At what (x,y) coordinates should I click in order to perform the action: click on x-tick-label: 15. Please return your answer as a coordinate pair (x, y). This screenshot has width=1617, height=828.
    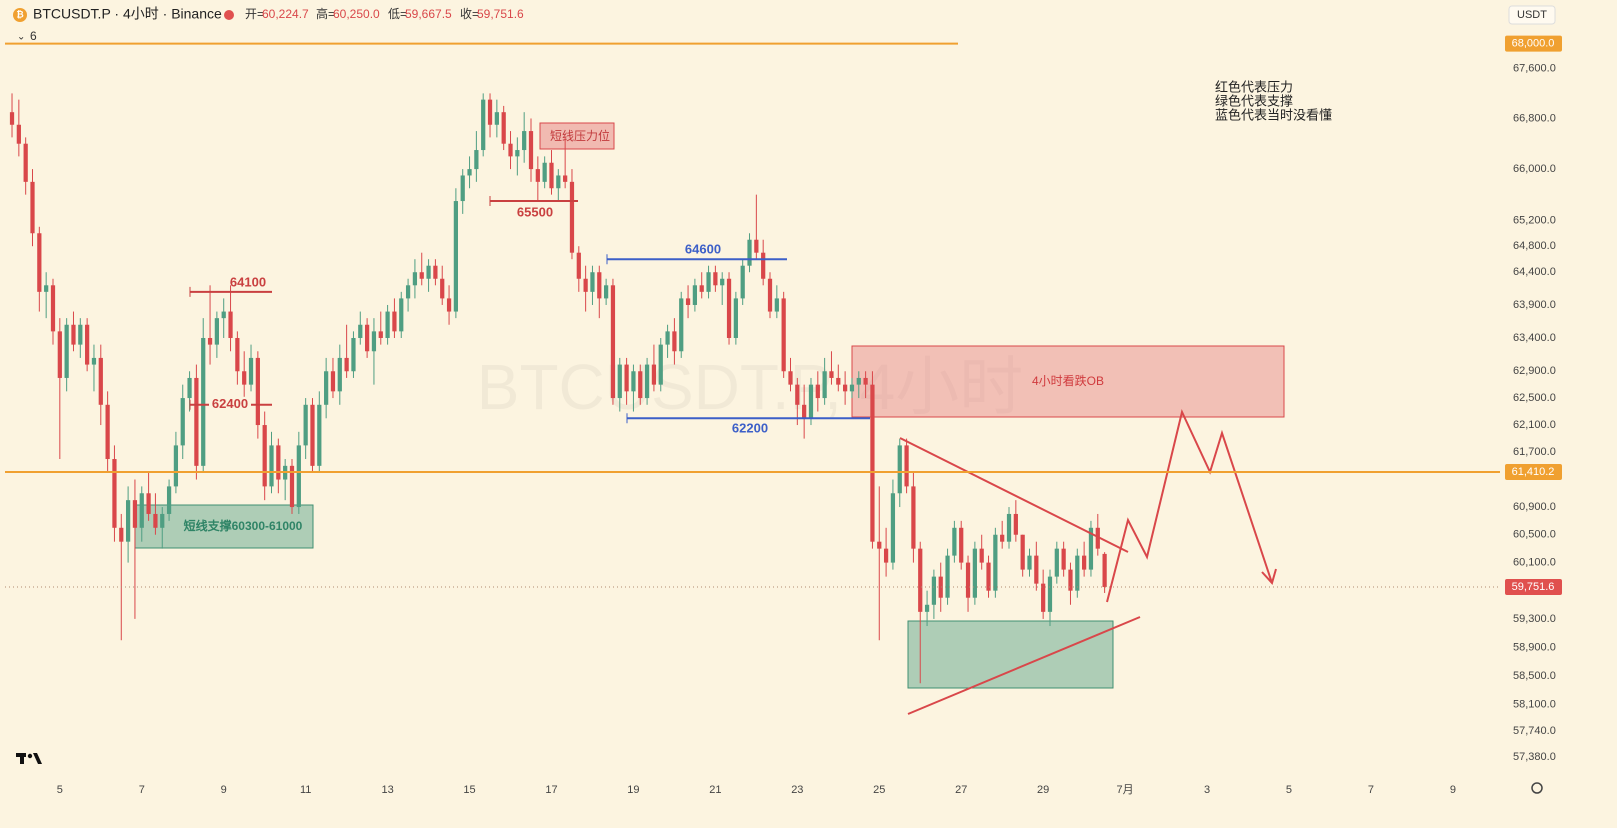
    Looking at the image, I should click on (469, 790).